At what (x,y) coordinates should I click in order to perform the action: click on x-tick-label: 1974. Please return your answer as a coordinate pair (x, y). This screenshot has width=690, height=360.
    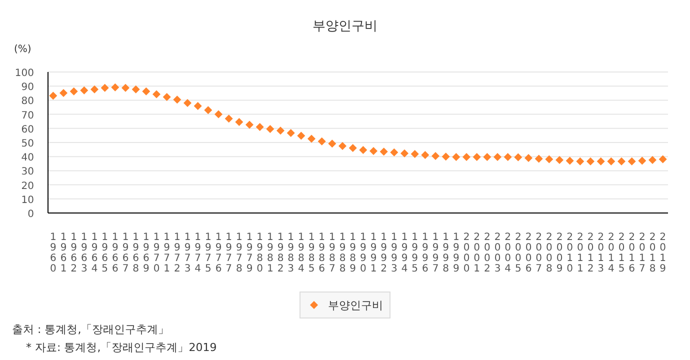
    Looking at the image, I should click on (198, 253).